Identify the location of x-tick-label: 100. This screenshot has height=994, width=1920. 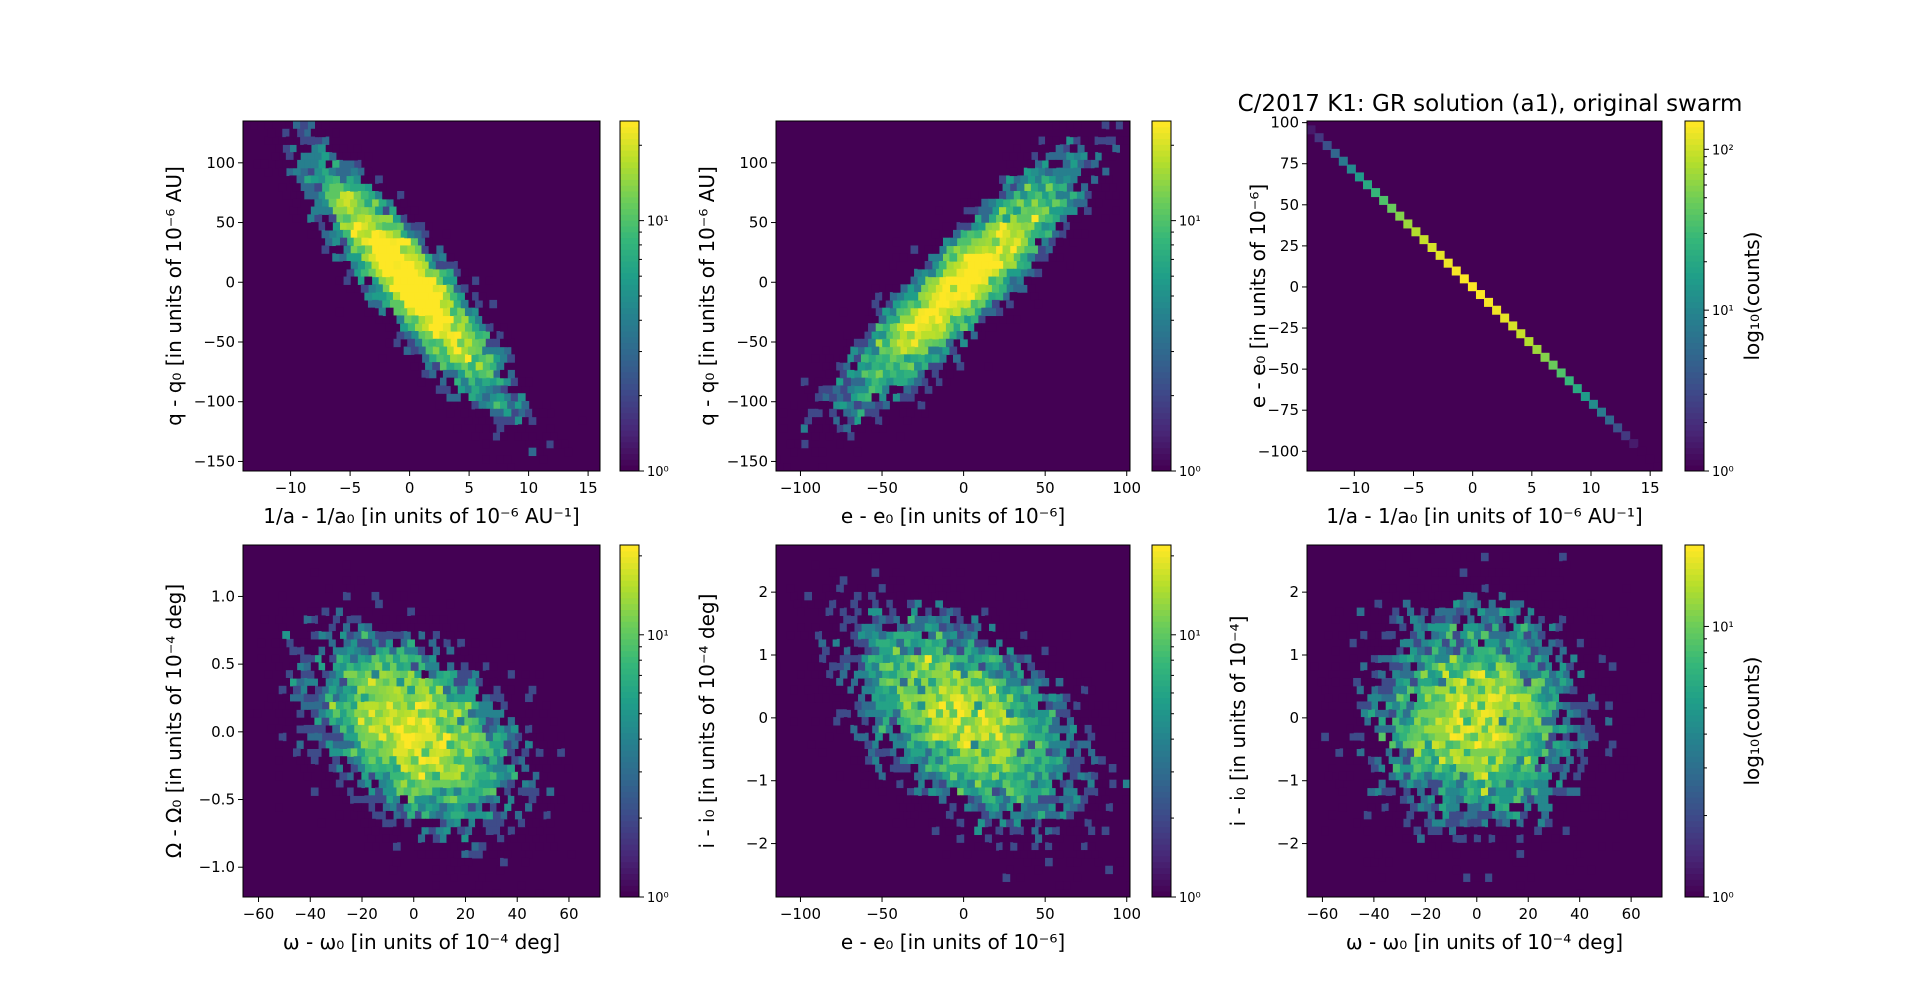
(1126, 488).